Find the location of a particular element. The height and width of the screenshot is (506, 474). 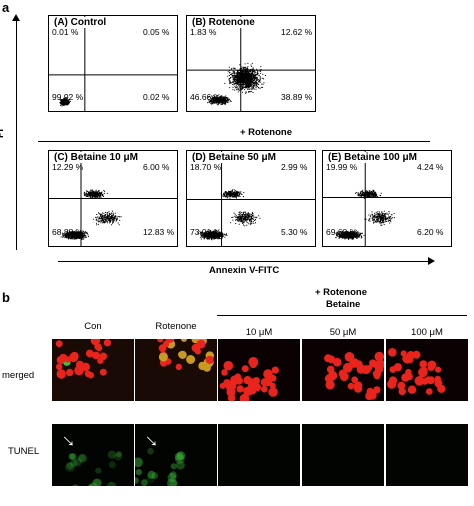

col-label-50um: 50 μM is located at coordinates (343, 332).